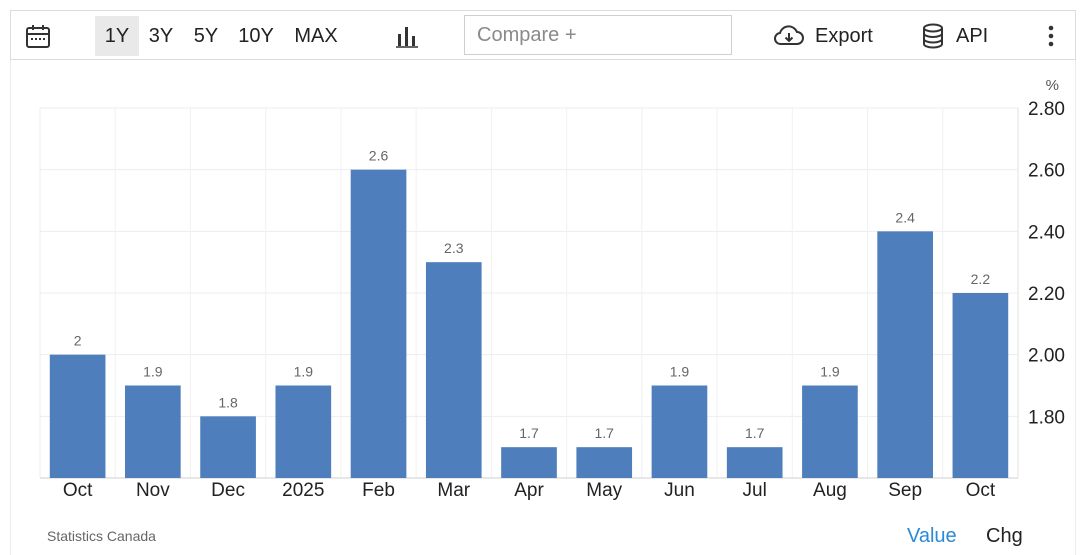 The height and width of the screenshot is (555, 1087). What do you see at coordinates (905, 217) in the screenshot?
I see `data-label: 2.4` at bounding box center [905, 217].